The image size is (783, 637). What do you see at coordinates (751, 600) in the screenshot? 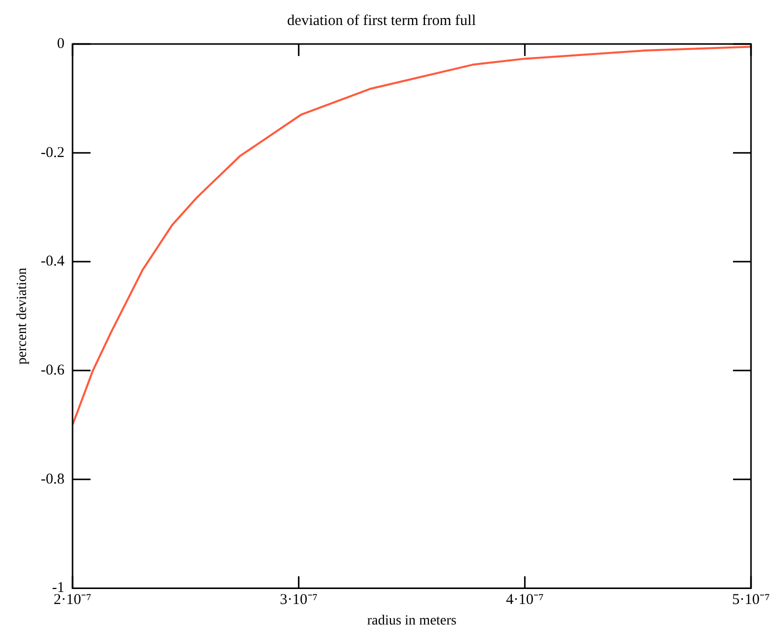
I see `x-tick-label: 5·10⁻⁷` at bounding box center [751, 600].